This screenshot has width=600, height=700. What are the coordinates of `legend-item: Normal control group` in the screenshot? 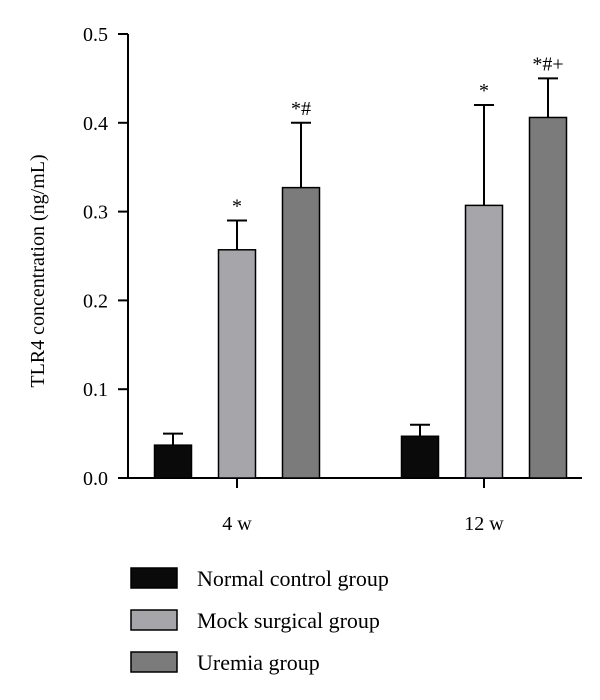 It's located at (259, 578).